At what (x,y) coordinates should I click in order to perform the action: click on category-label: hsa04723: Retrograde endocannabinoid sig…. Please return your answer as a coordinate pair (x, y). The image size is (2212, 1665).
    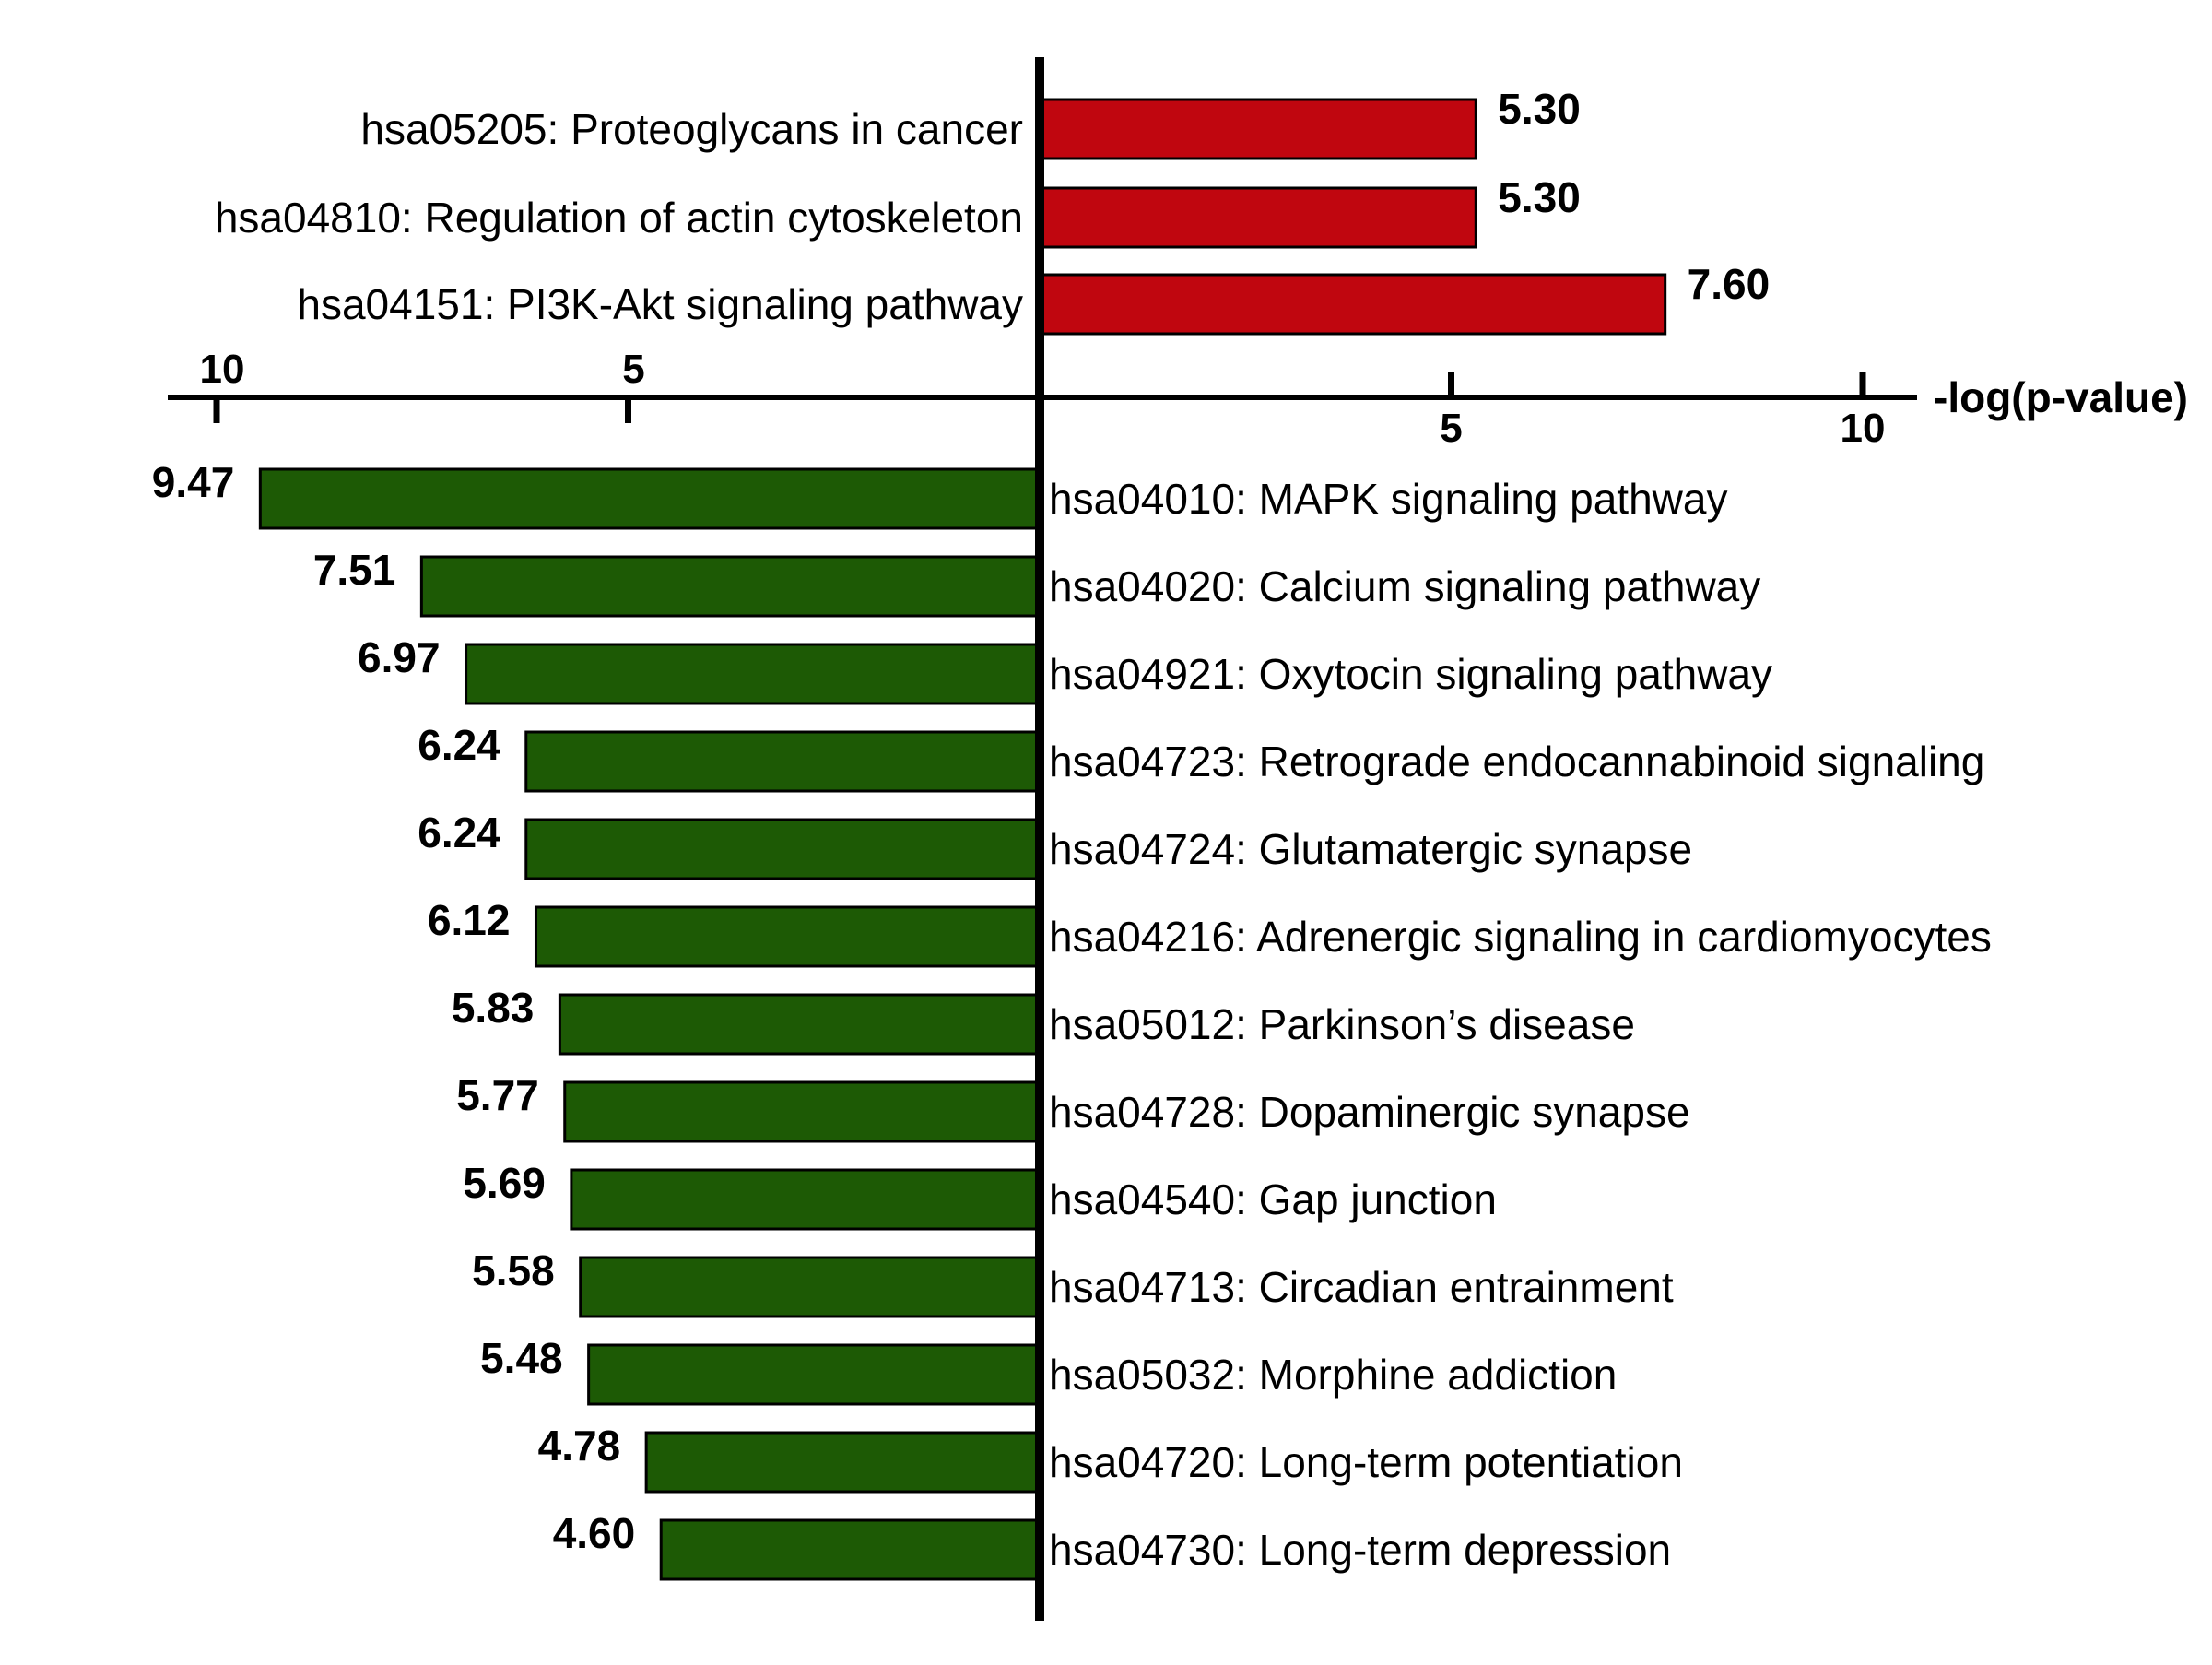
    Looking at the image, I should click on (1516, 761).